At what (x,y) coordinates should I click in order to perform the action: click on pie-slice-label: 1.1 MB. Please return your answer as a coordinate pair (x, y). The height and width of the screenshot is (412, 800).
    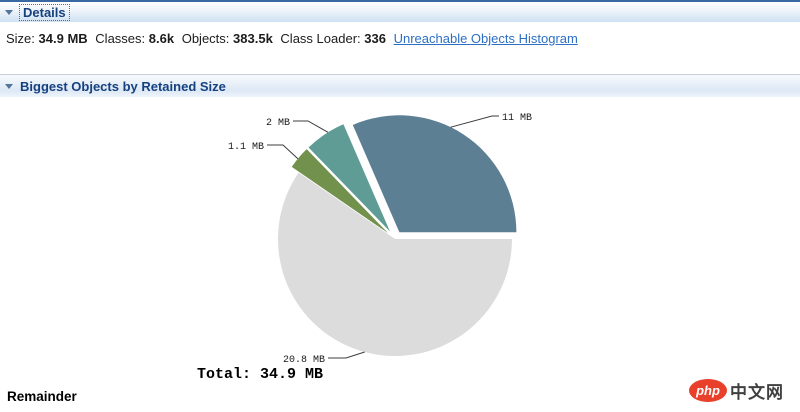
    Looking at the image, I should click on (246, 147).